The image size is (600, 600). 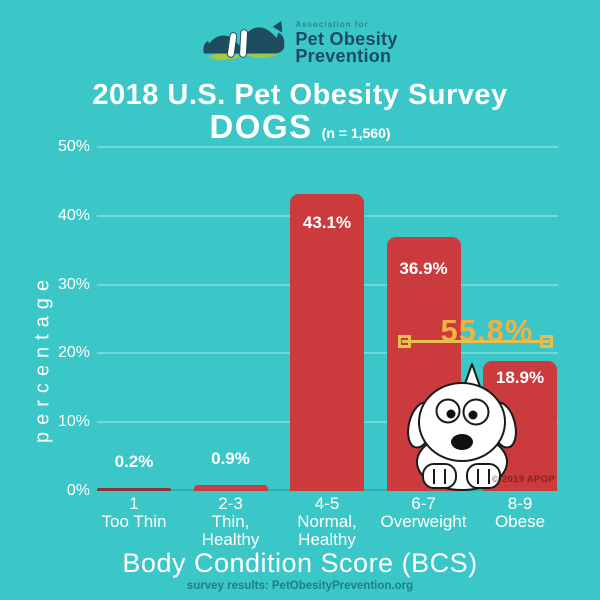 I want to click on logo-grass-left, so click(x=224, y=56).